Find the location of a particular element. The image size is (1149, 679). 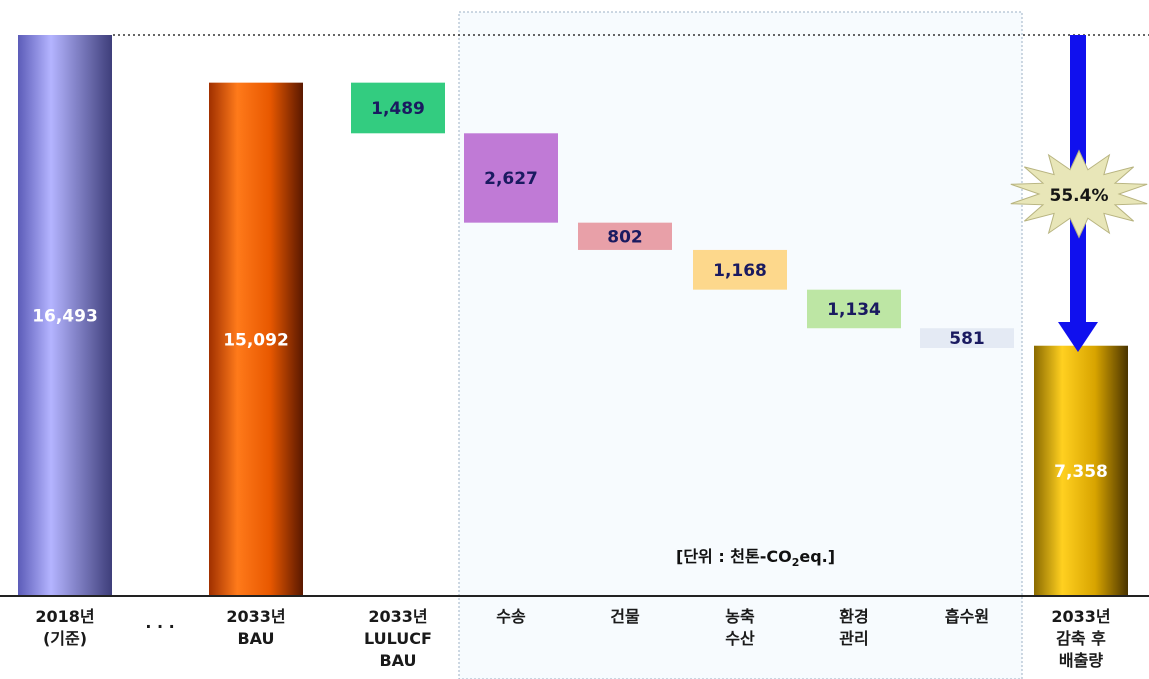

bar-value-label-2: 1,489 is located at coordinates (398, 109).